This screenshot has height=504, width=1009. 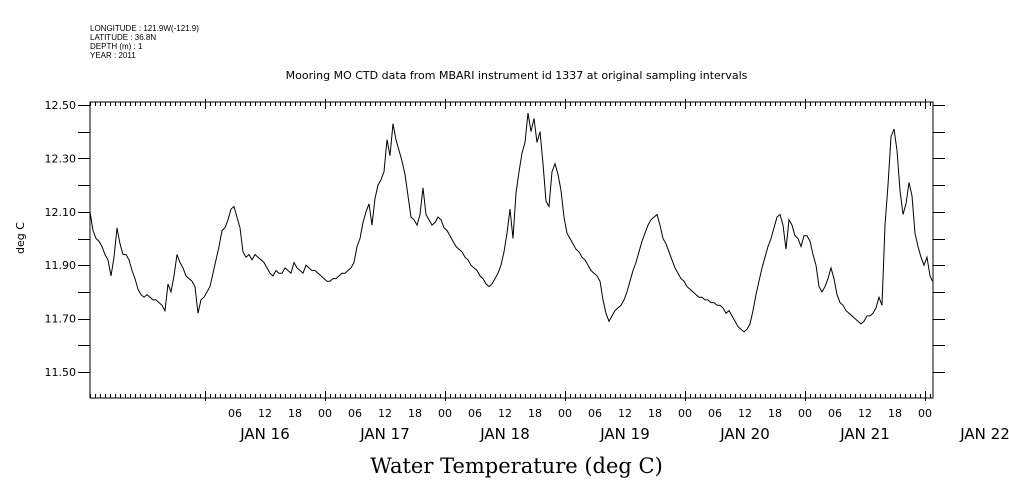 What do you see at coordinates (61, 158) in the screenshot?
I see `y-tick-label: 12.30` at bounding box center [61, 158].